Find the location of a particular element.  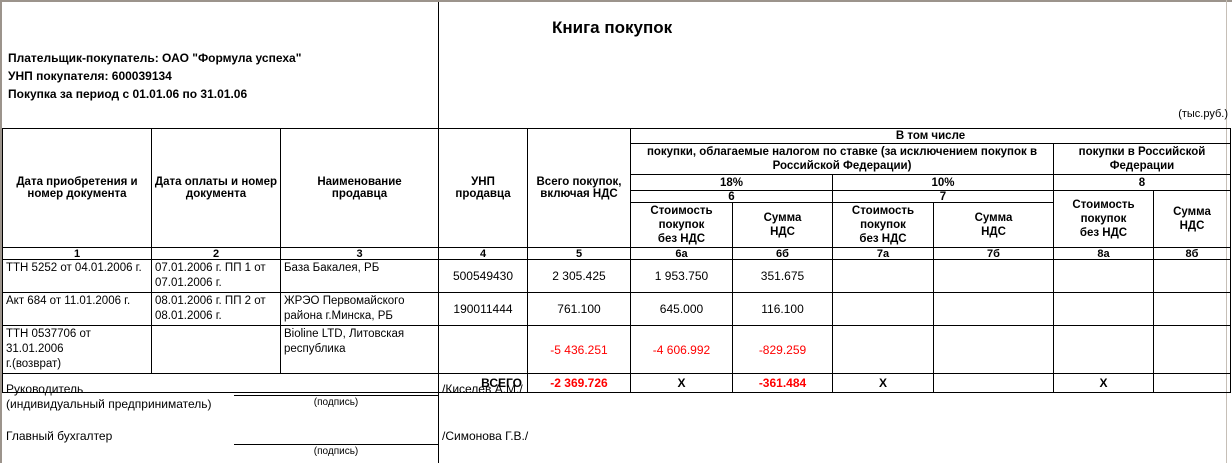

total-row: ВСЕГО -2 369.726 X -361.484 X X is located at coordinates (616, 383).